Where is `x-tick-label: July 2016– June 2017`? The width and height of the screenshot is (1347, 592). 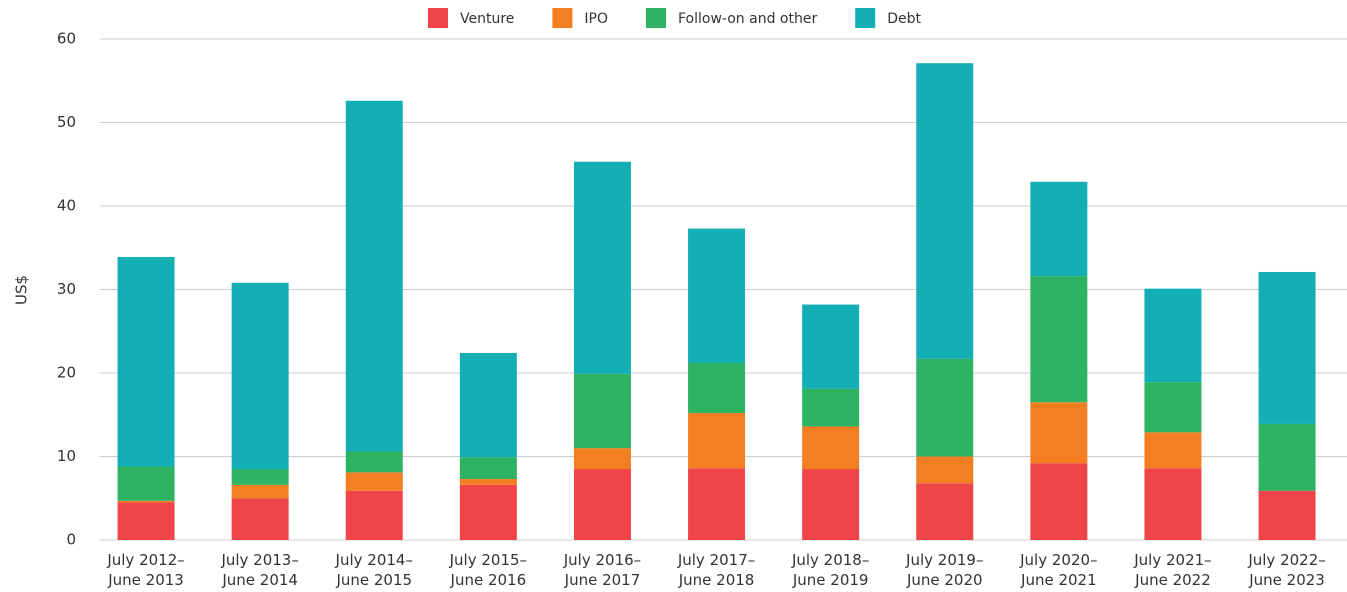
x-tick-label: July 2016– June 2017 is located at coordinates (602, 570).